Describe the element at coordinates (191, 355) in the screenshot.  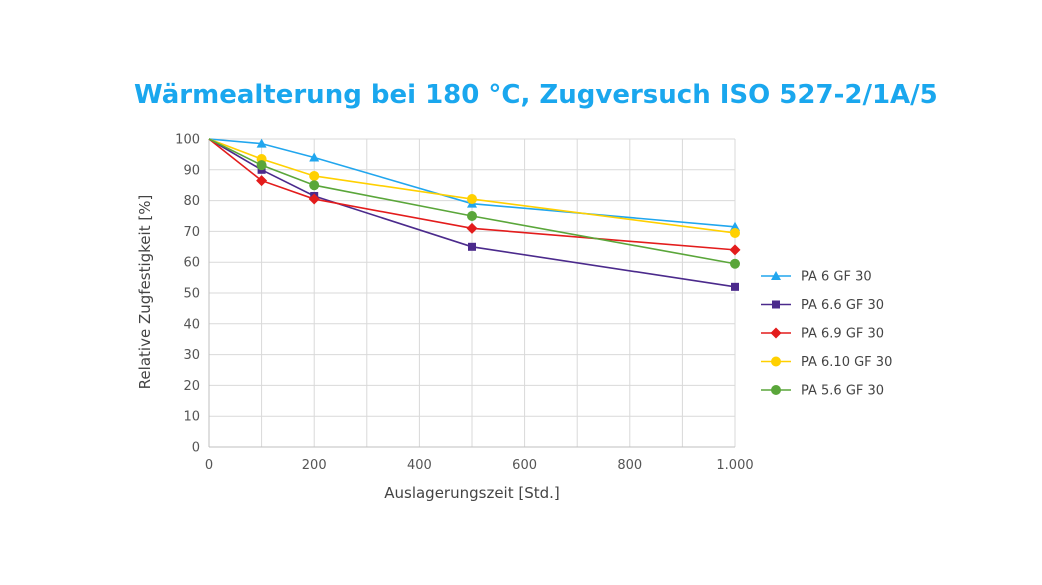
I see `y-tick-label: 30` at that location.